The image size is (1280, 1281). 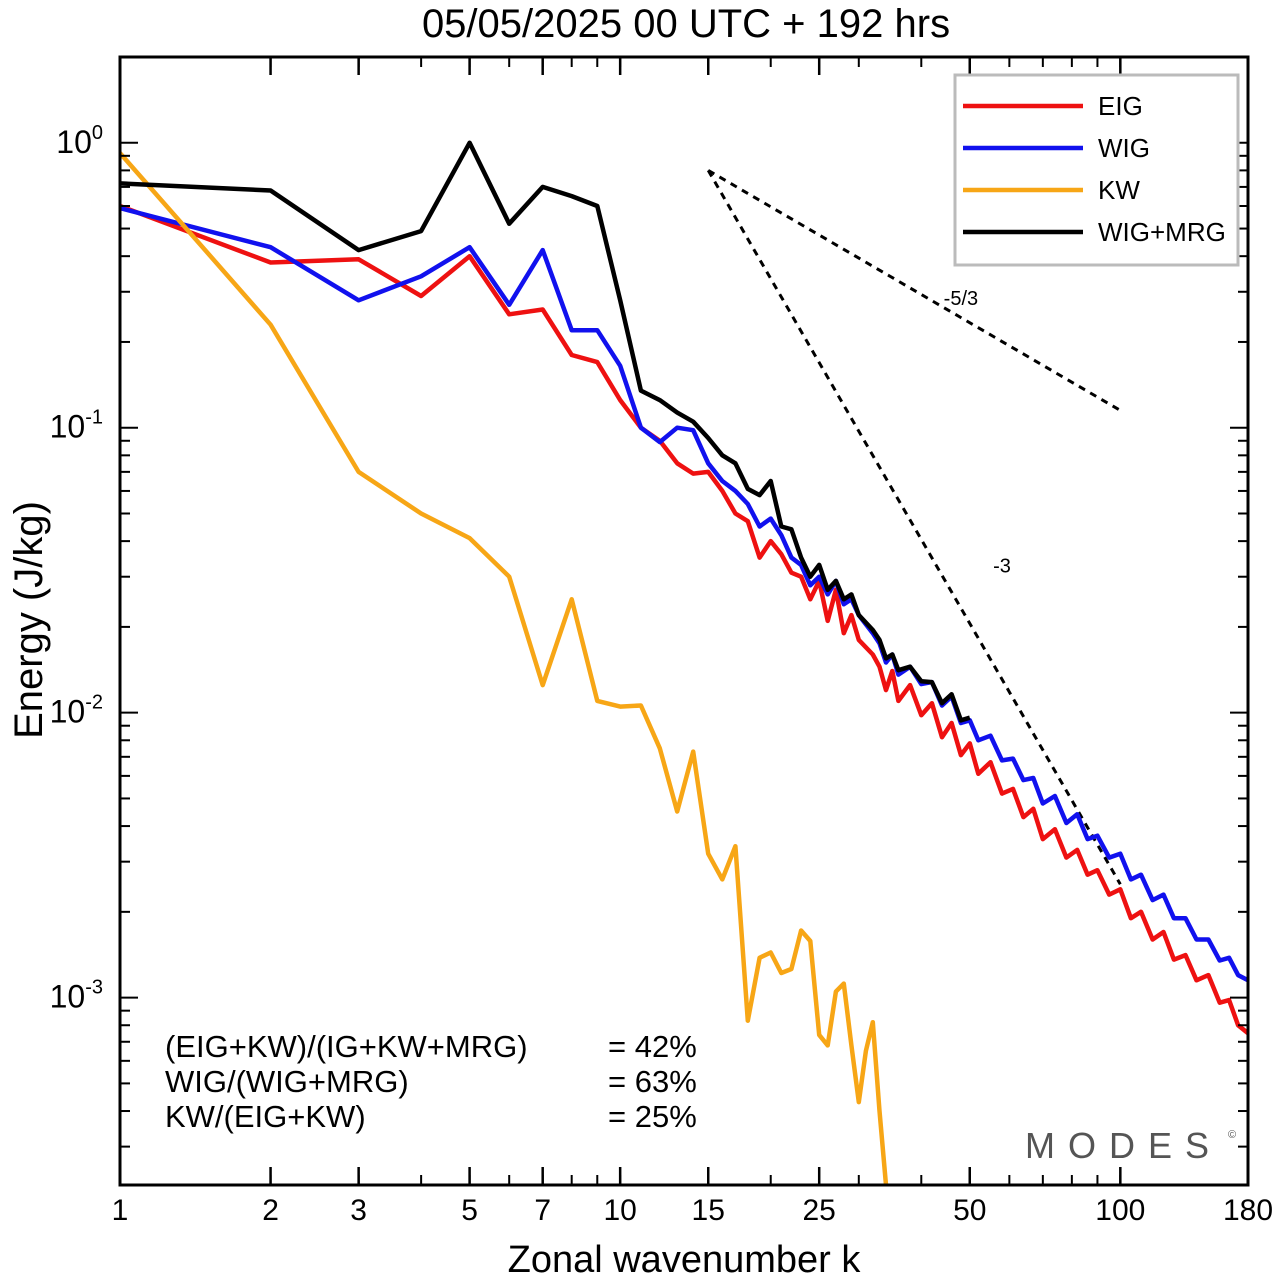 I want to click on x-tick-label: 7, so click(x=542, y=1210).